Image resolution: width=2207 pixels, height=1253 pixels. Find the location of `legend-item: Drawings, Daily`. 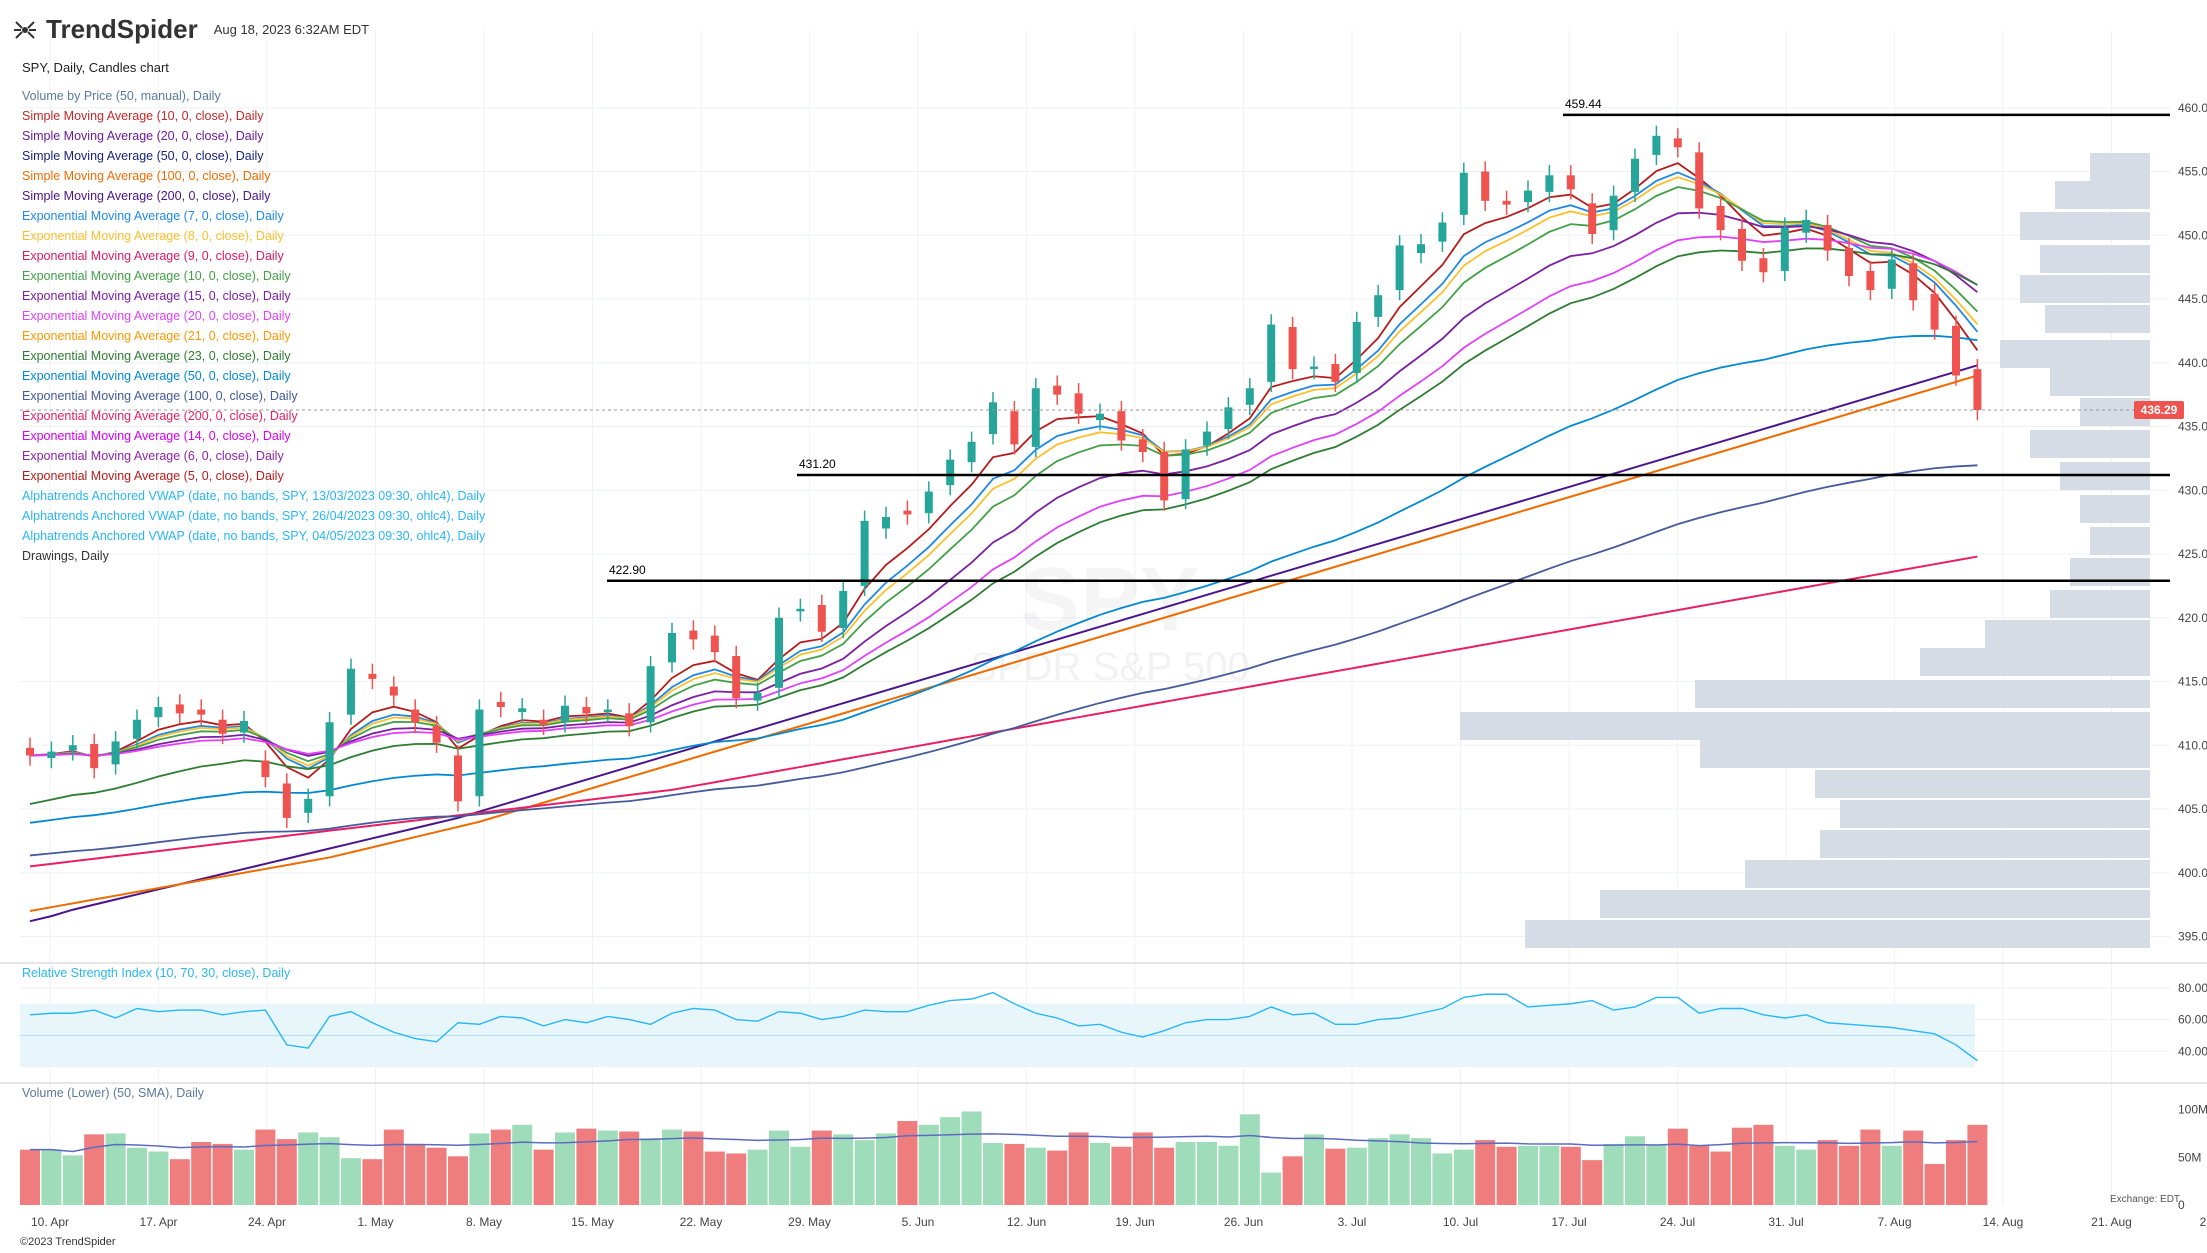

legend-item: Drawings, Daily is located at coordinates (65, 556).